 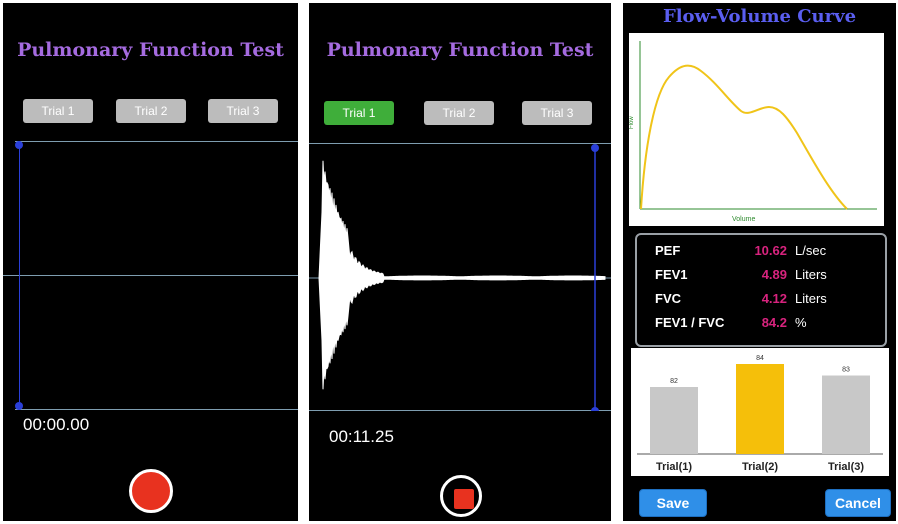 What do you see at coordinates (858, 503) in the screenshot?
I see `cancel-button: Cancel` at bounding box center [858, 503].